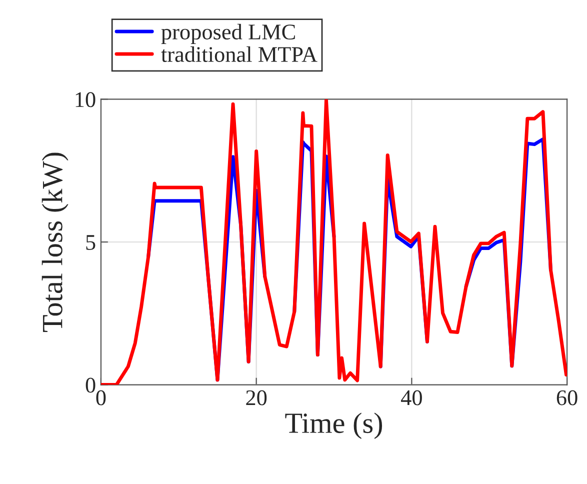  I want to click on y-axis-title: Total loss (kW), so click(55, 242).